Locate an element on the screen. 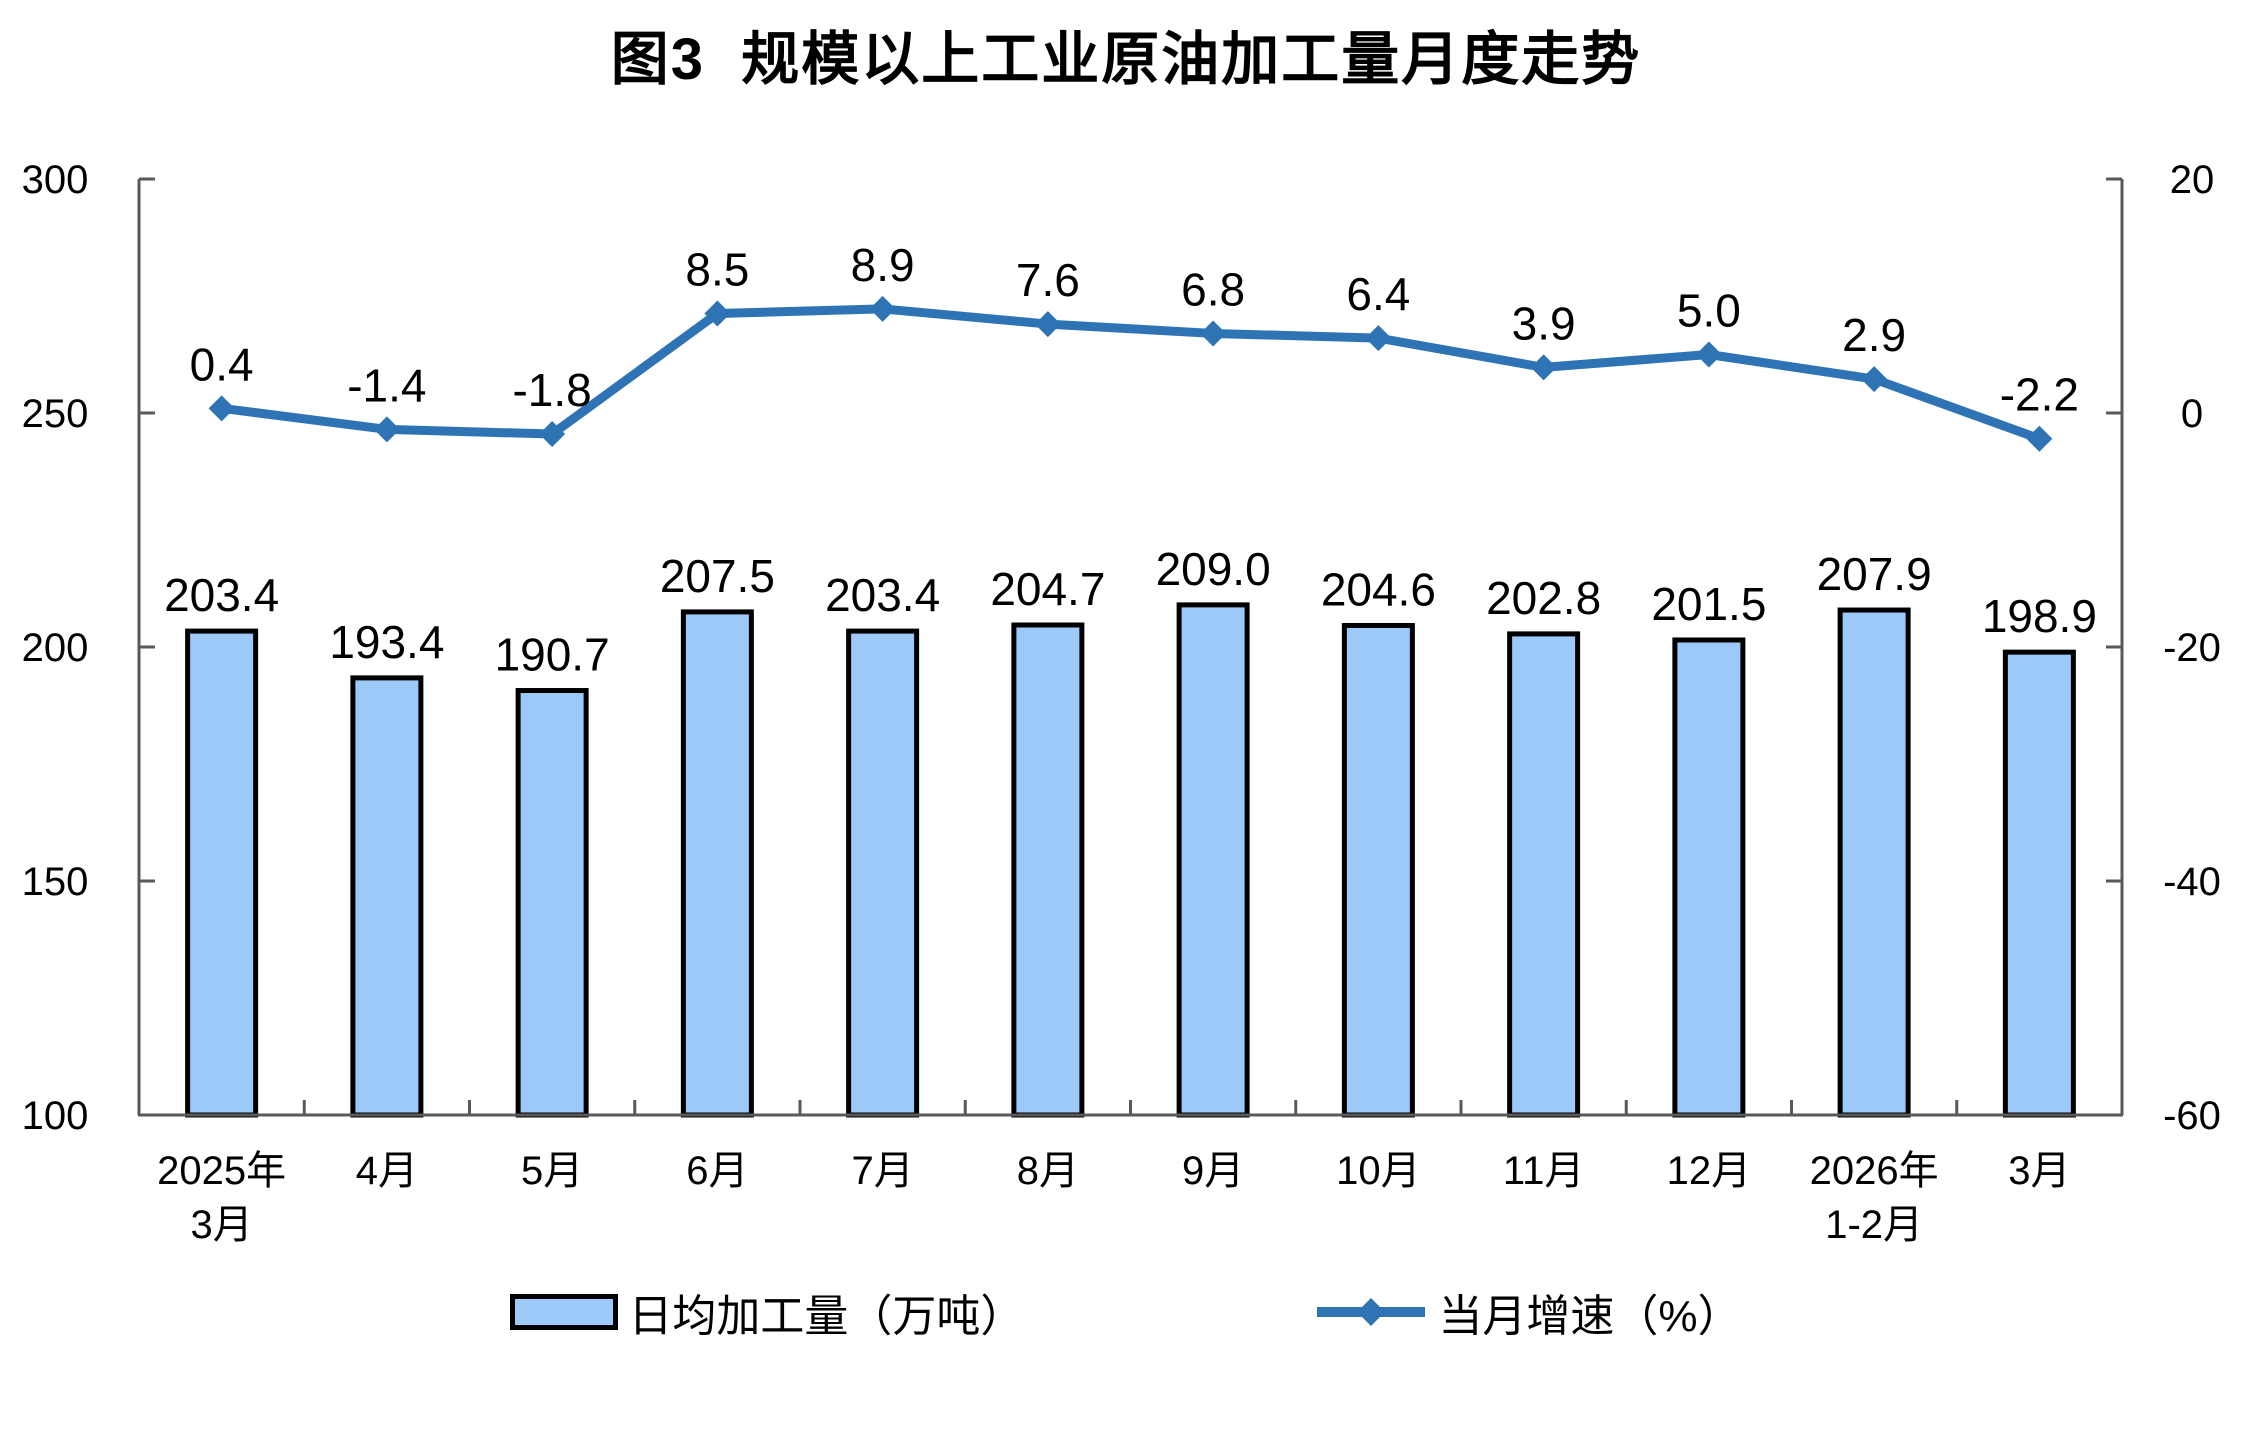  bar-value-label-5: 204.7 is located at coordinates (1047, 589).